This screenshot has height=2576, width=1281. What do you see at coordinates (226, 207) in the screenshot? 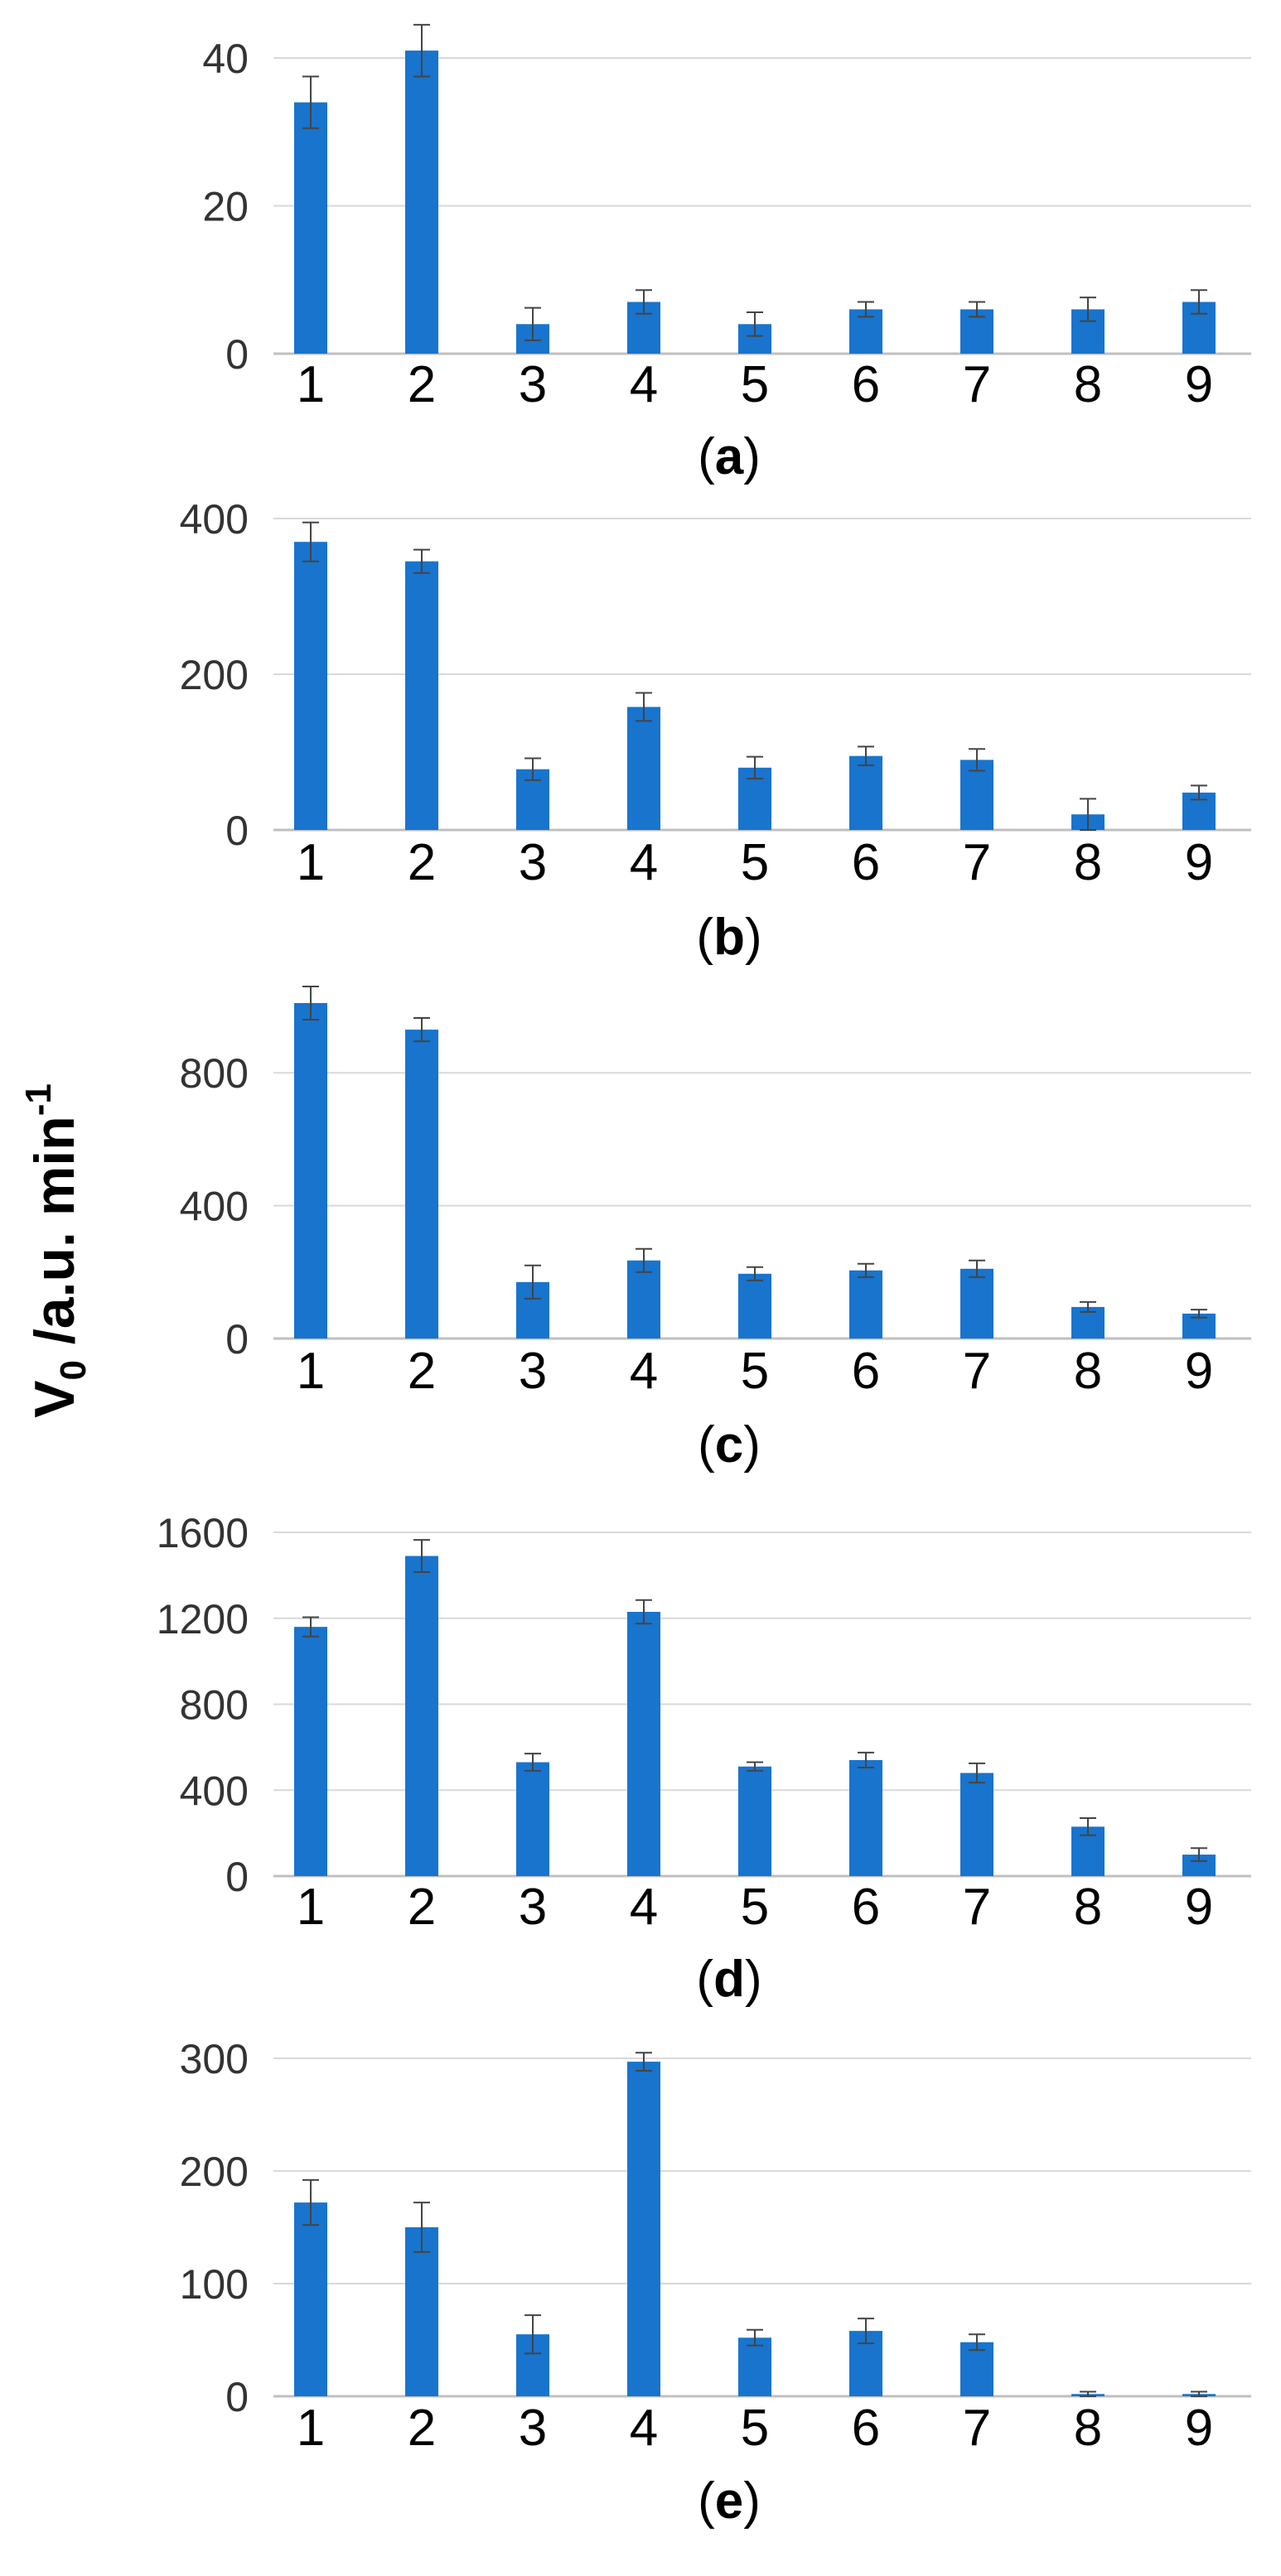
I see `y-tick-label: 20` at bounding box center [226, 207].